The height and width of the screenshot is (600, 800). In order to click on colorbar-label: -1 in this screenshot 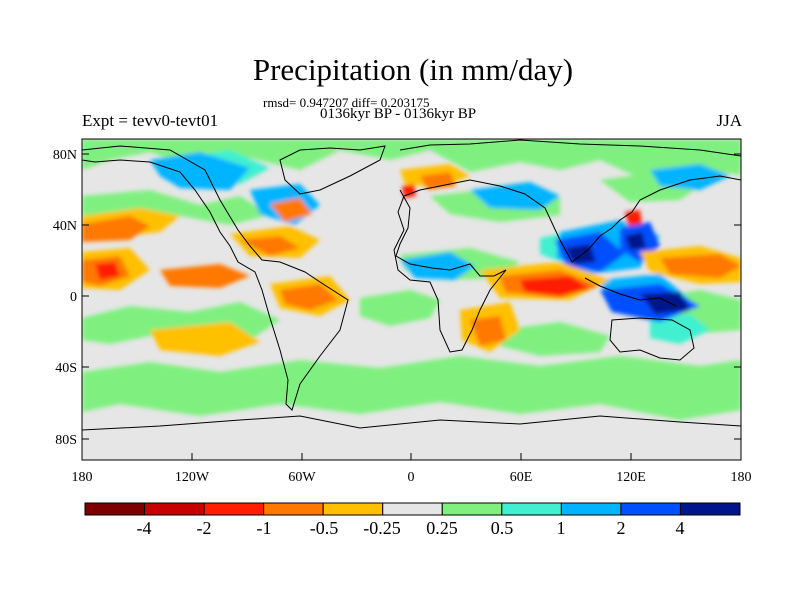, I will do `click(264, 528)`.